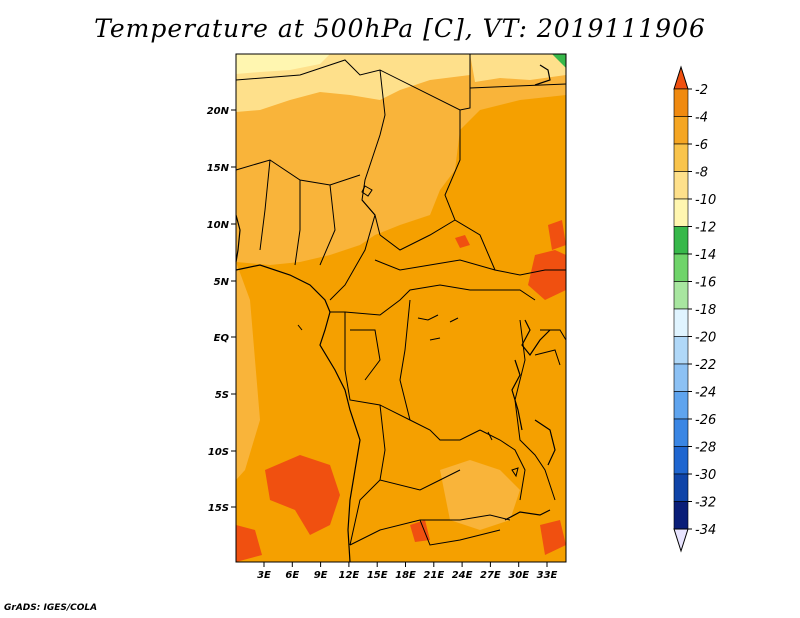  Describe the element at coordinates (553, 537) in the screenshot. I see `field-region-southeast-hot` at that location.